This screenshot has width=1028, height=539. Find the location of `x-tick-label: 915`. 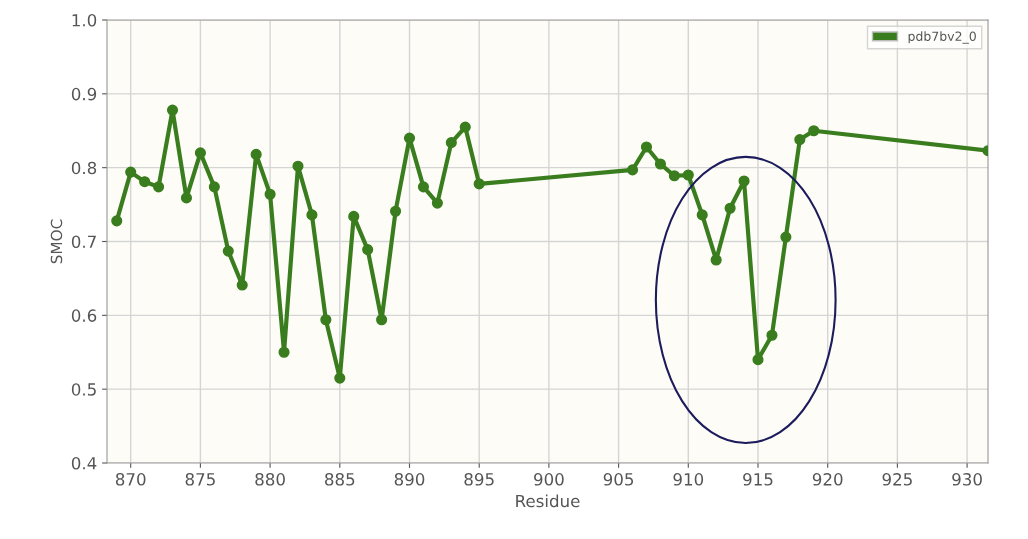

x-tick-label: 915 is located at coordinates (758, 479).